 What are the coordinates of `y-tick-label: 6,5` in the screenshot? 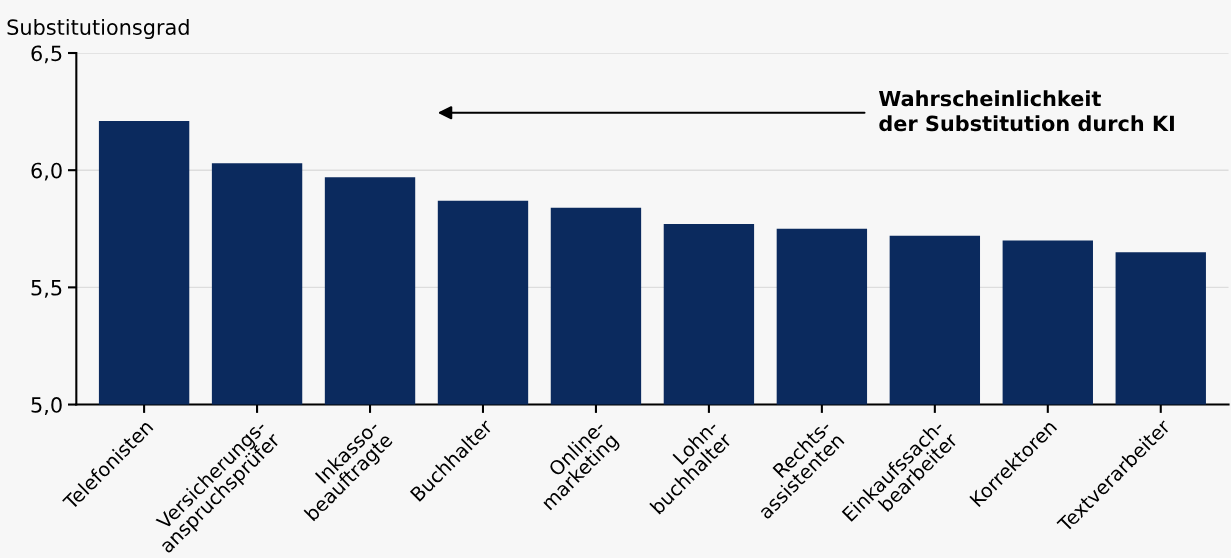 It's located at (46, 54).